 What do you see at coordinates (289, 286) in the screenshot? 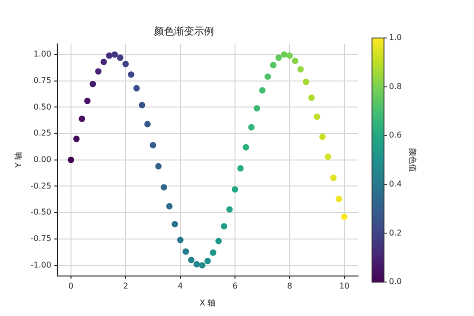
I see `x-tick-label: 8` at bounding box center [289, 286].